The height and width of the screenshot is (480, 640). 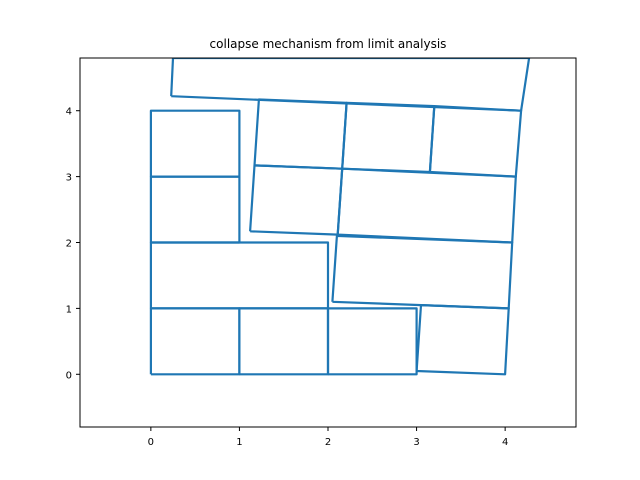 What do you see at coordinates (416, 442) in the screenshot?
I see `x-tick-label: 3` at bounding box center [416, 442].